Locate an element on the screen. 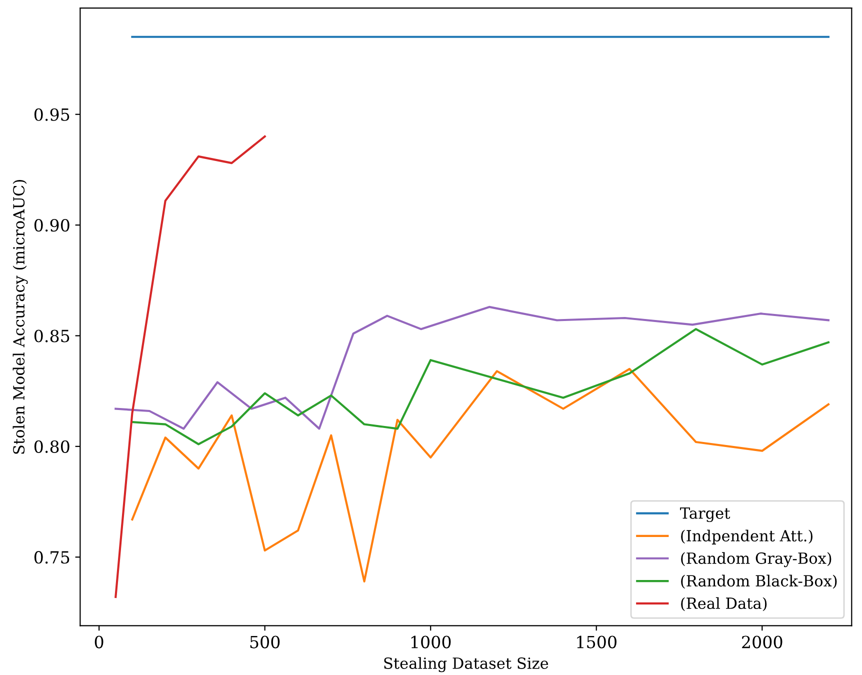  y-tick-label: 0.80 is located at coordinates (52, 446).